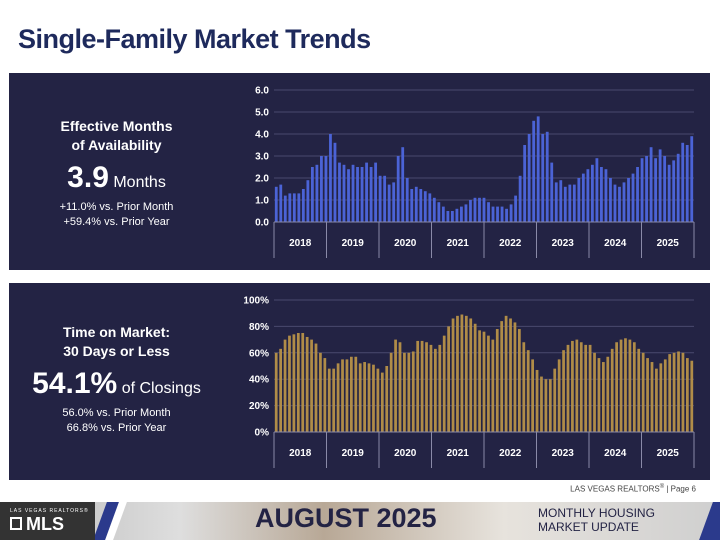 The height and width of the screenshot is (540, 720). What do you see at coordinates (116, 342) in the screenshot?
I see `stat-title: Time on Market: 30 Days or Less` at bounding box center [116, 342].